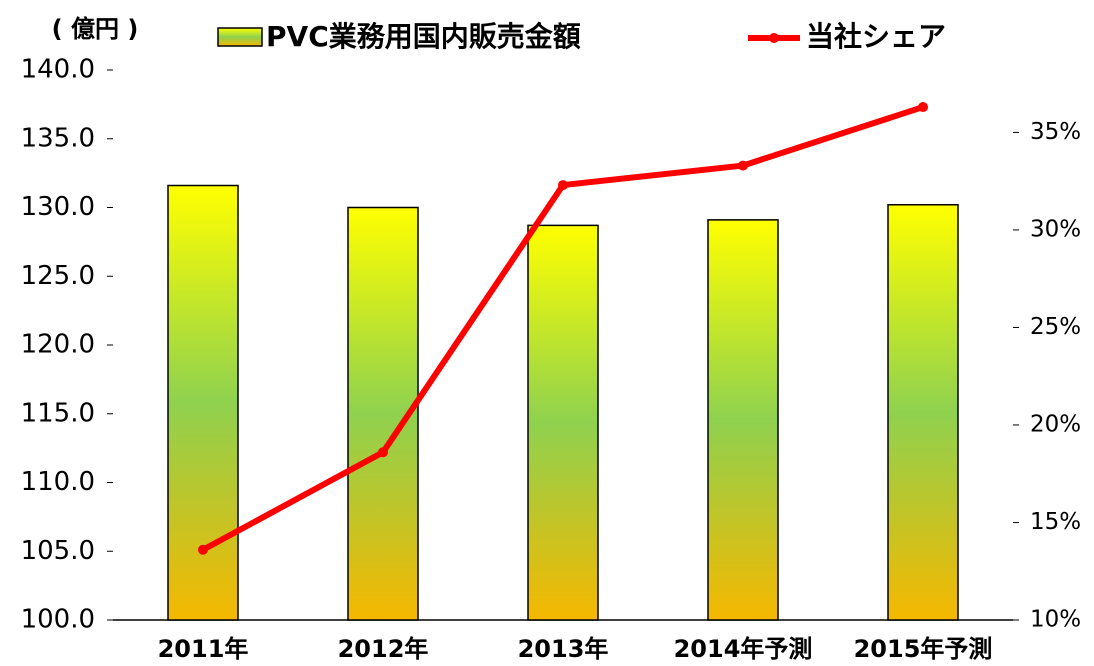 This screenshot has width=1094, height=666. I want to click on y2-tick-label: 30%, so click(1055, 229).